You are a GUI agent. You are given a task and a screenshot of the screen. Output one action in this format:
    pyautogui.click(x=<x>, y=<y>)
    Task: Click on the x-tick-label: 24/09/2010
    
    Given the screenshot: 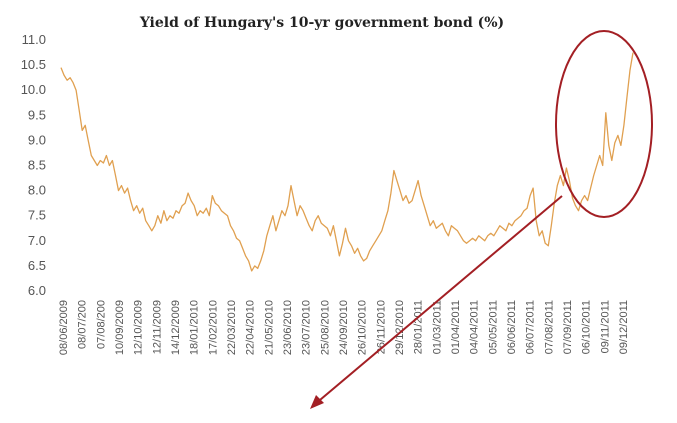 What is the action you would take?
    pyautogui.click(x=344, y=327)
    